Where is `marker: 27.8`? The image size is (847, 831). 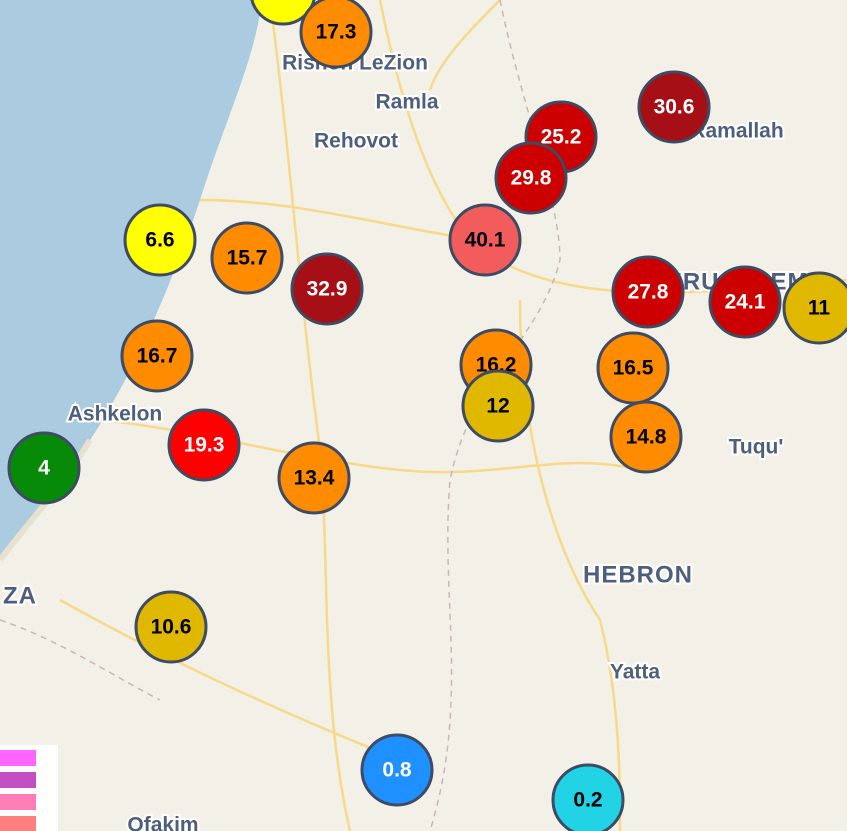
marker: 27.8 is located at coordinates (648, 292).